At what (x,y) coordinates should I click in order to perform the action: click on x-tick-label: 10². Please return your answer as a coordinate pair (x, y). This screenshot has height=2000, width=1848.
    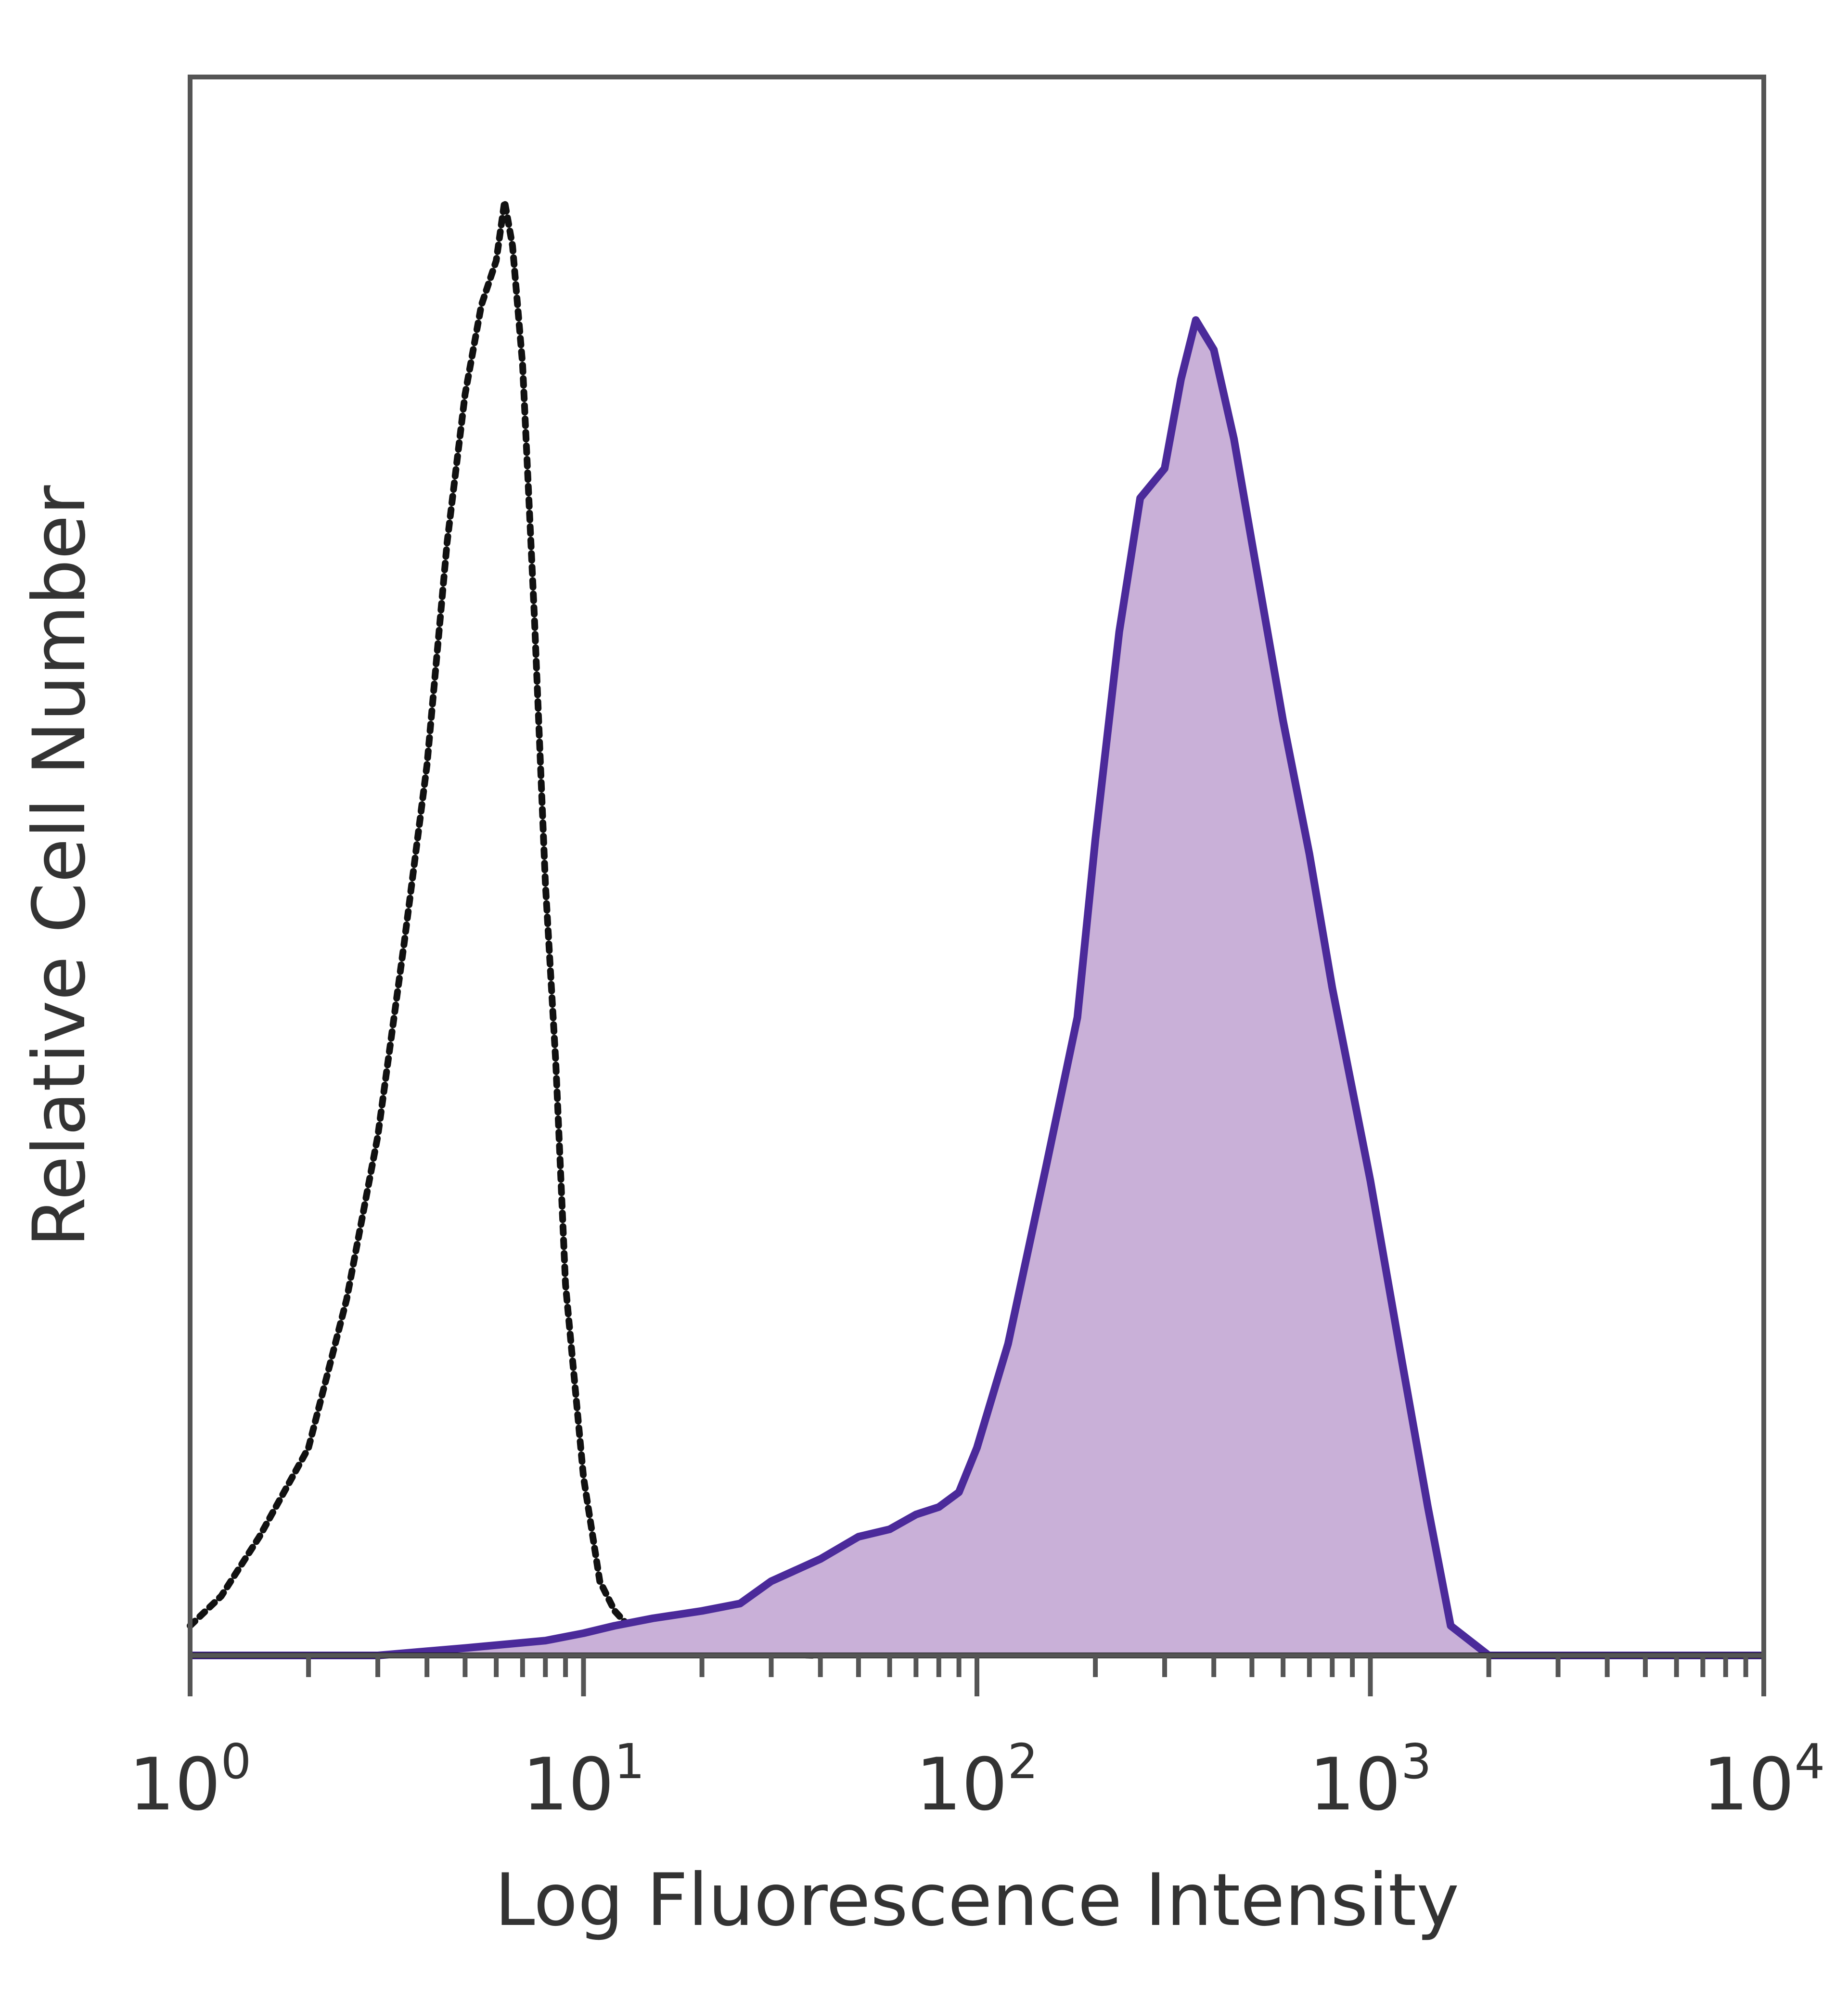
    Looking at the image, I should click on (977, 1780).